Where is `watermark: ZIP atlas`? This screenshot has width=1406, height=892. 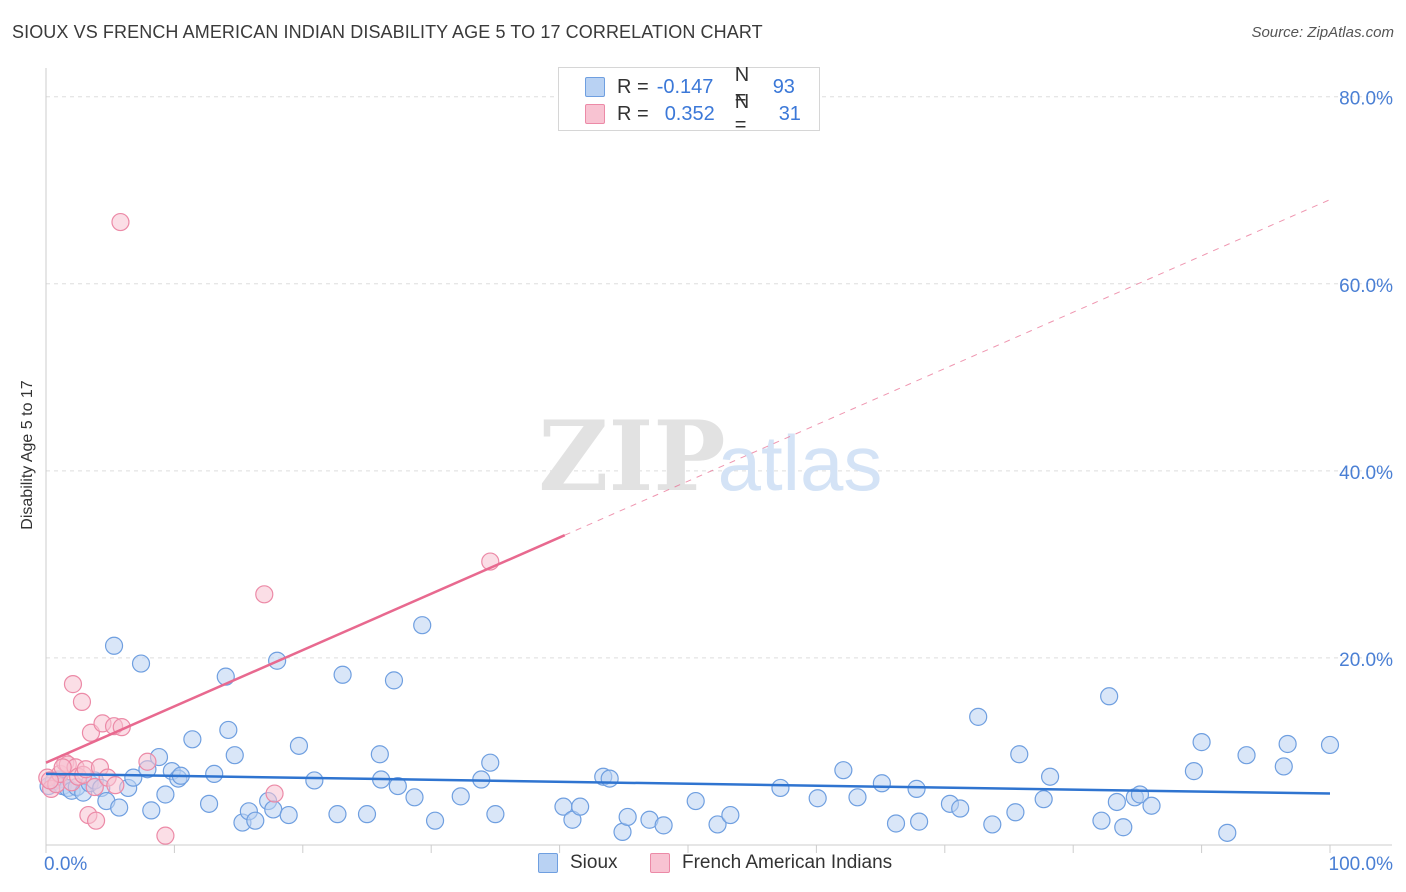
watermark: ZIP atlas is located at coordinates (710, 456).